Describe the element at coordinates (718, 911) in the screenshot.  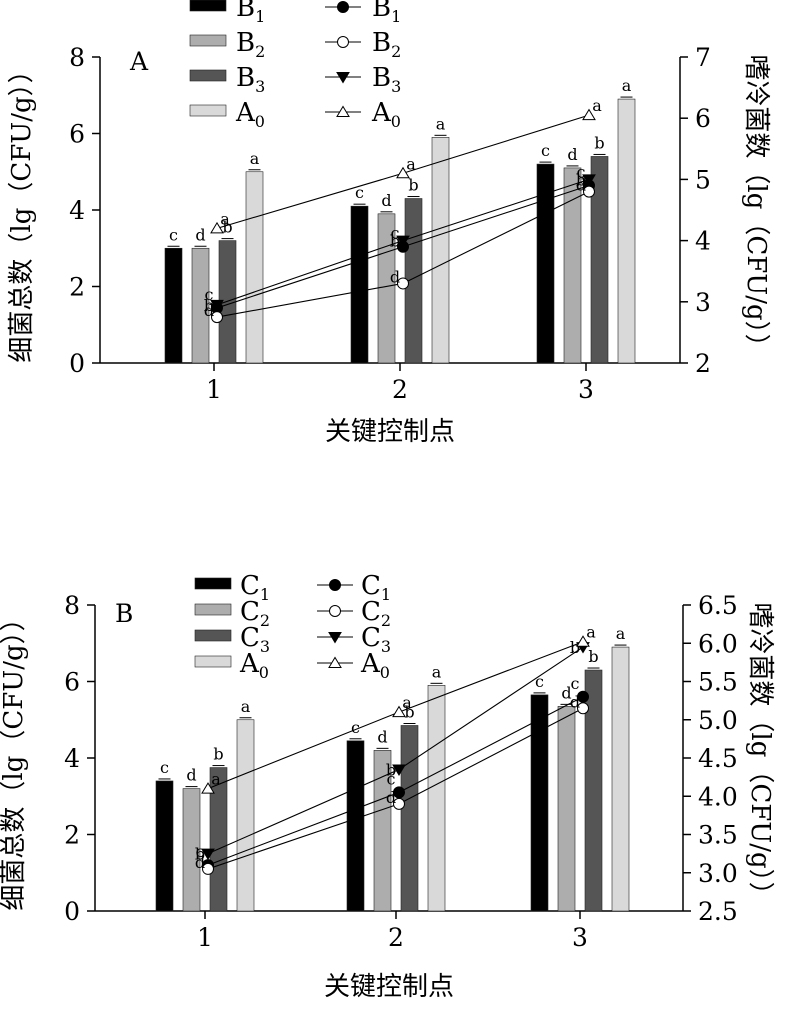
I see `y2-tick-label: 2.5` at that location.